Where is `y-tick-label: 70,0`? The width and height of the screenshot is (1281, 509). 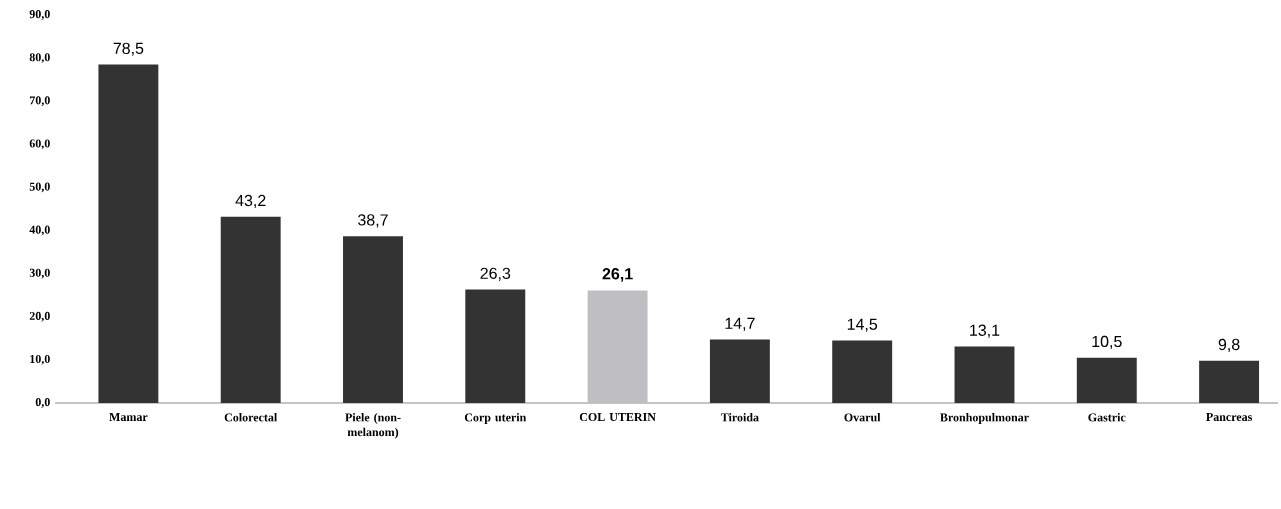 y-tick-label: 70,0 is located at coordinates (39, 101).